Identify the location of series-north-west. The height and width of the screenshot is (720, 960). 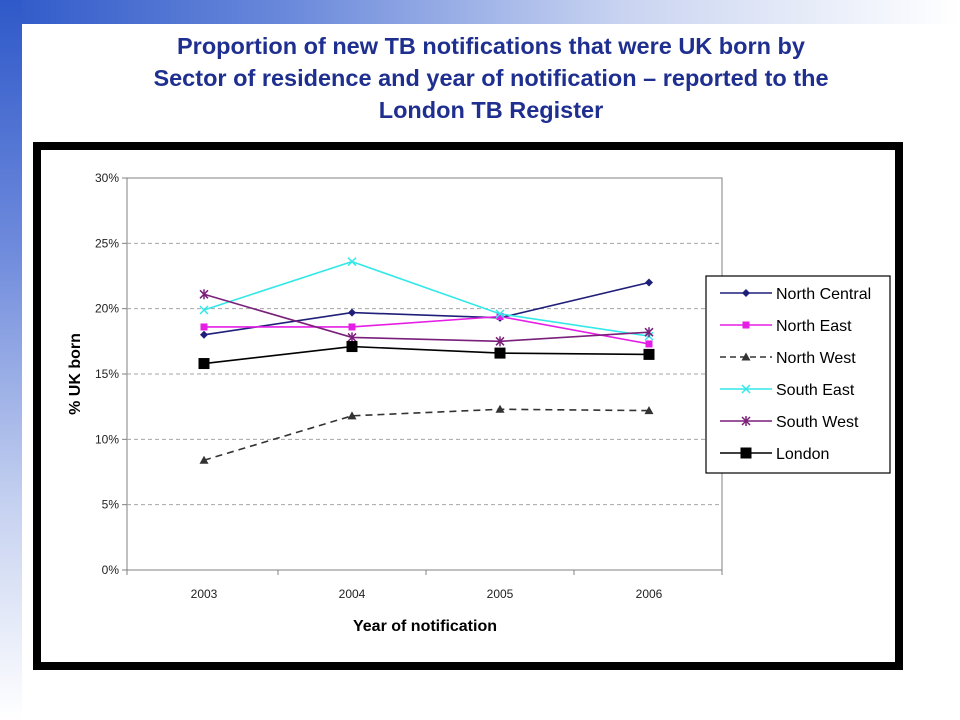
(426, 434).